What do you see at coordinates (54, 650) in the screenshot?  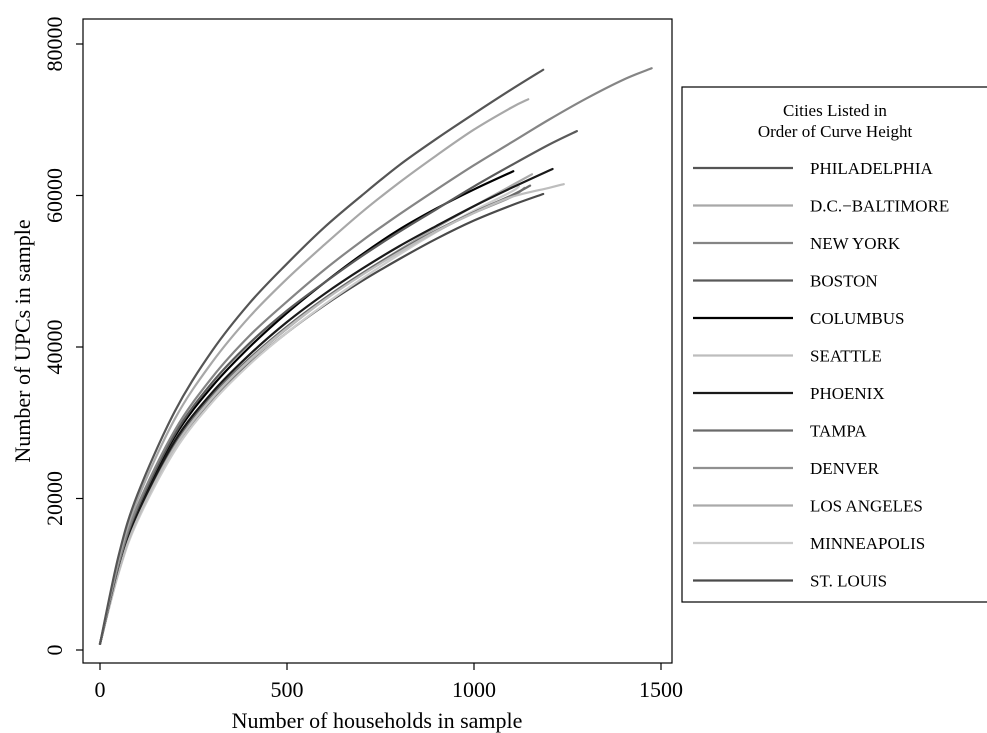 I see `y-tick-label: 0` at bounding box center [54, 650].